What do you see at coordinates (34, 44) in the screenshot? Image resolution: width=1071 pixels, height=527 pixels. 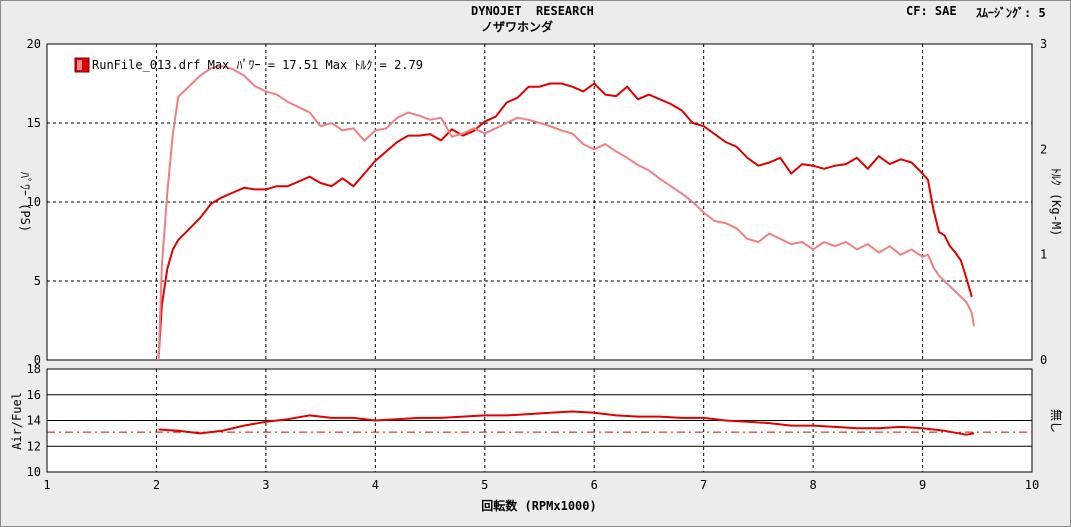 I see `power-tick-label: 20` at bounding box center [34, 44].